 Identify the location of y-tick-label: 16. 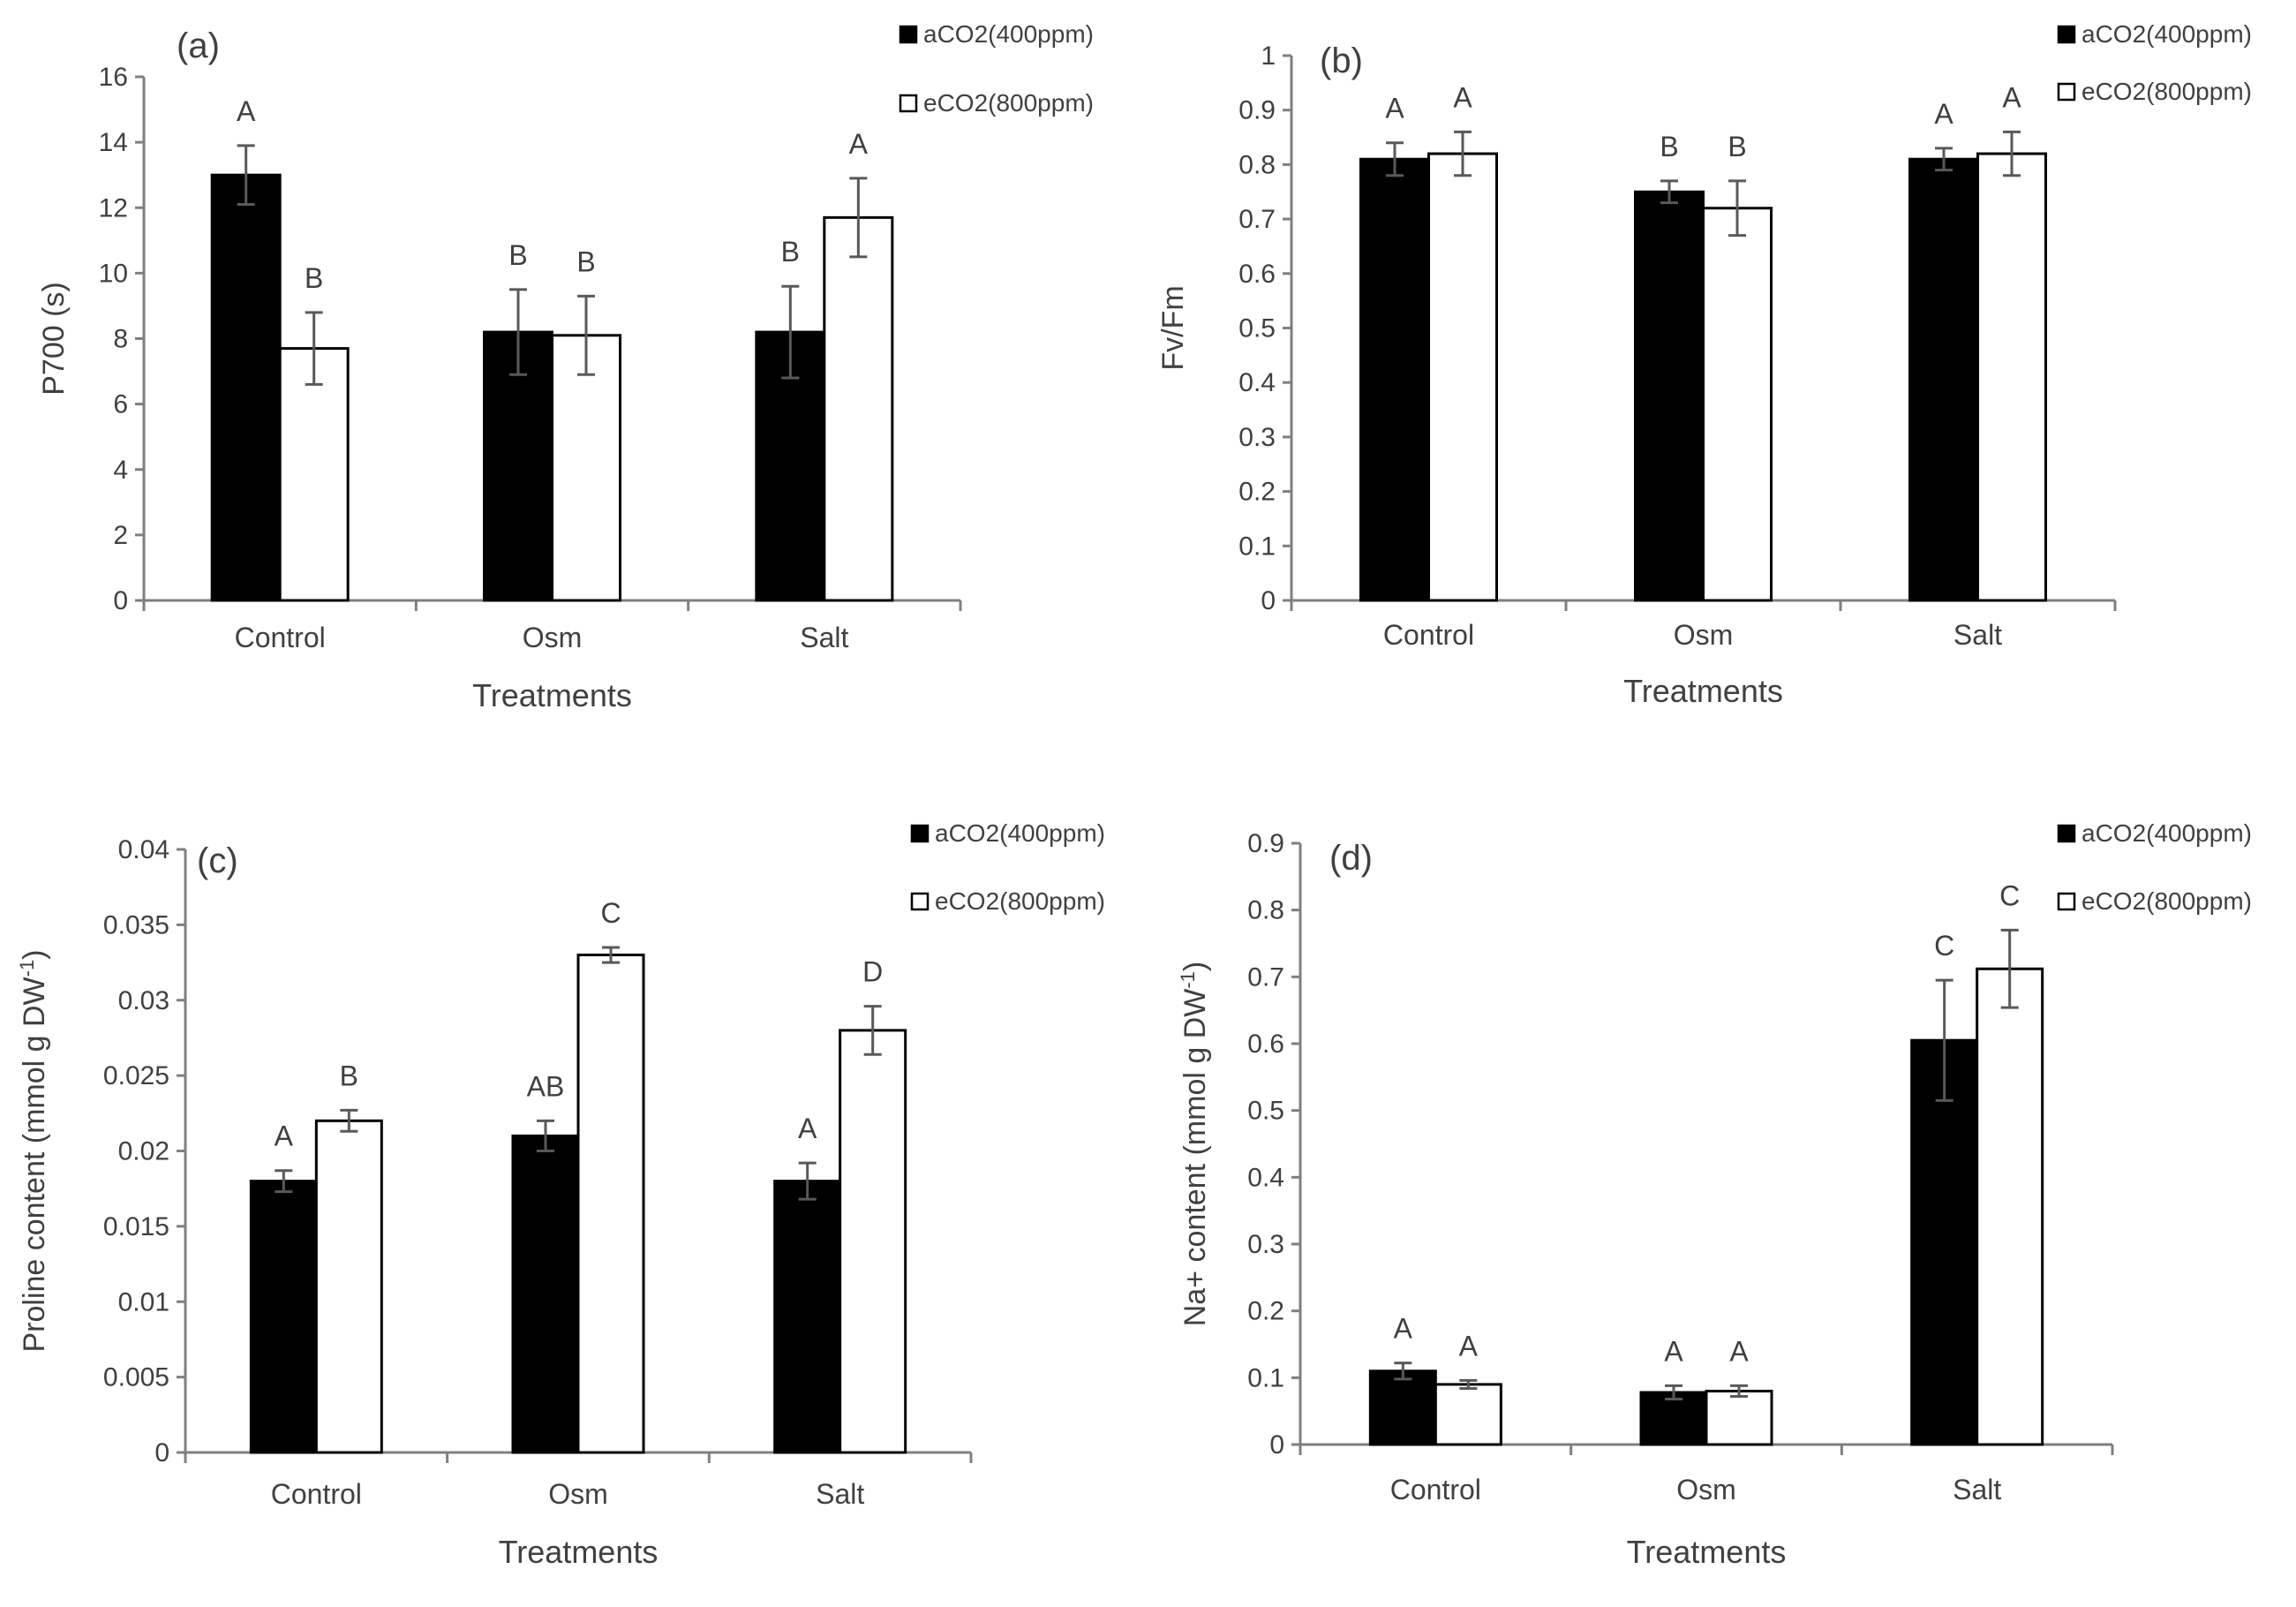
(113, 77).